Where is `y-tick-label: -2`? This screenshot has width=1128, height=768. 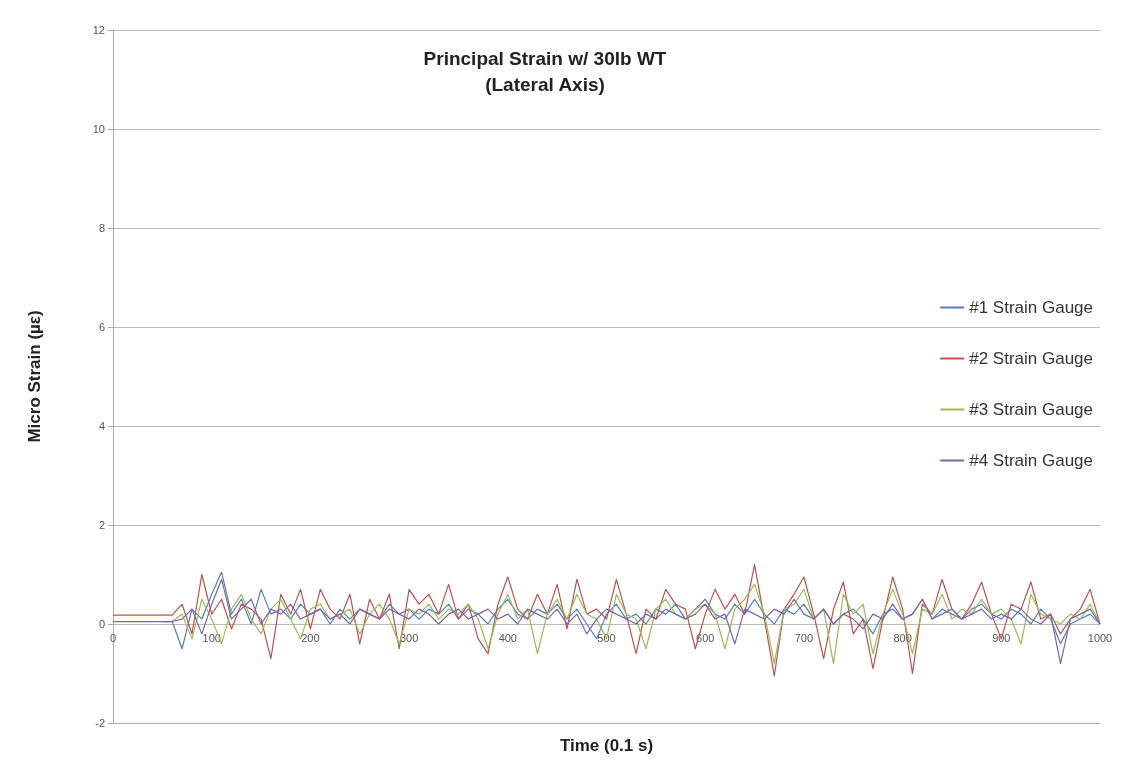
y-tick-label: -2 is located at coordinates (100, 723).